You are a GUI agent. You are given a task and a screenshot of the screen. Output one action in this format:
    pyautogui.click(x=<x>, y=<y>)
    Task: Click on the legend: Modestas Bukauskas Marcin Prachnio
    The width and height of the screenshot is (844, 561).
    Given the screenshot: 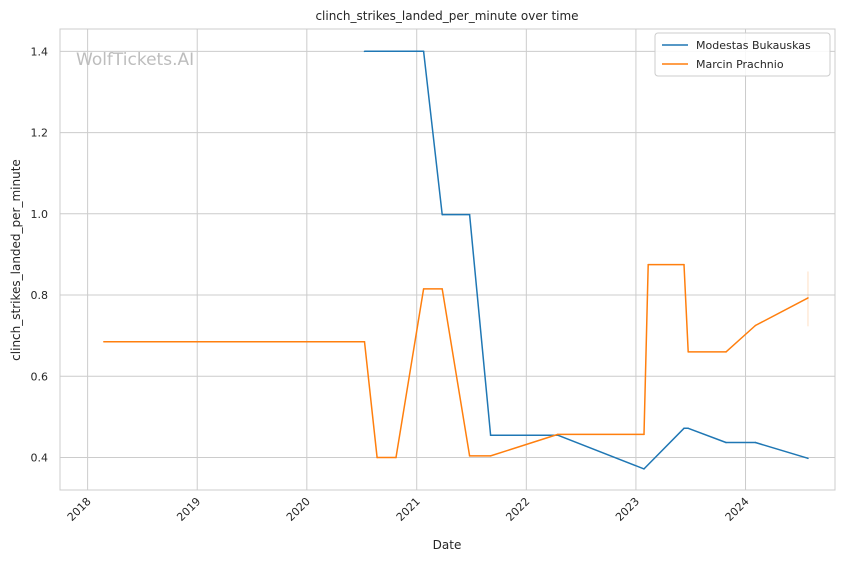 What is the action you would take?
    pyautogui.click(x=742, y=54)
    